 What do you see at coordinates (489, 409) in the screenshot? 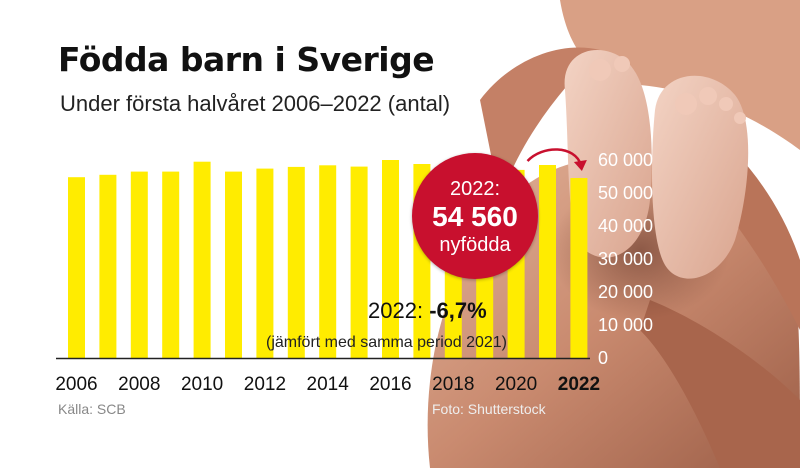
I see `photo-credit: Foto: Shutterstock` at bounding box center [489, 409].